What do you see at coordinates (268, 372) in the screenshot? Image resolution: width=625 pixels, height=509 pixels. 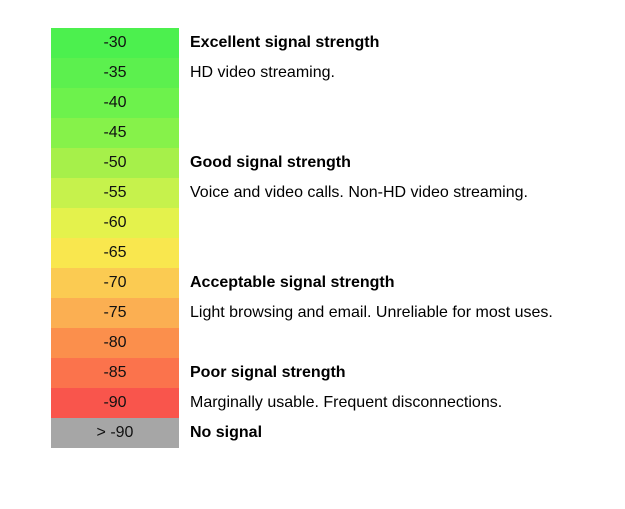 I see `poor-title: Poor signal strength` at bounding box center [268, 372].